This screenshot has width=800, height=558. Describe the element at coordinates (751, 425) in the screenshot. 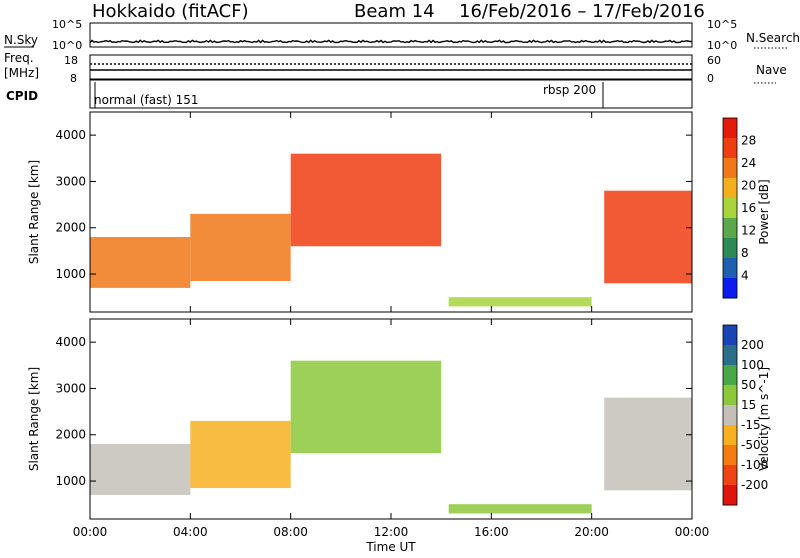

I see `velocity-colorbar-tick-label: -15` at that location.